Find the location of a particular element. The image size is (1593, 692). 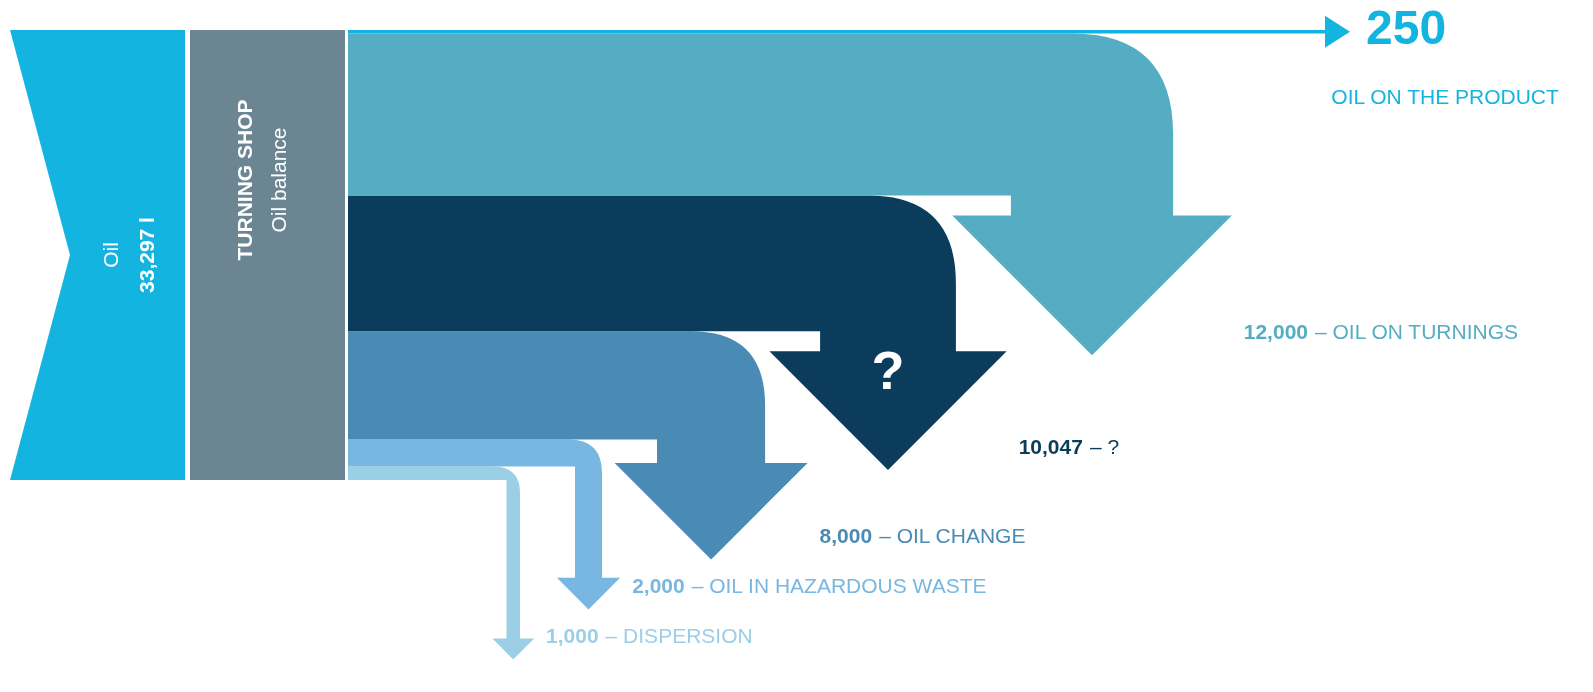

text: Oil is located at coordinates (110, 255).